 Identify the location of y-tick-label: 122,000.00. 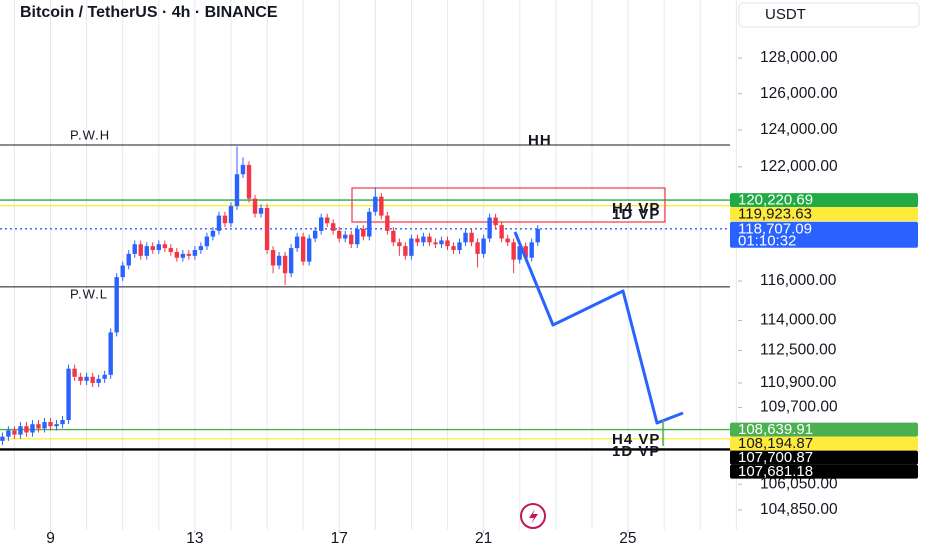
(799, 166).